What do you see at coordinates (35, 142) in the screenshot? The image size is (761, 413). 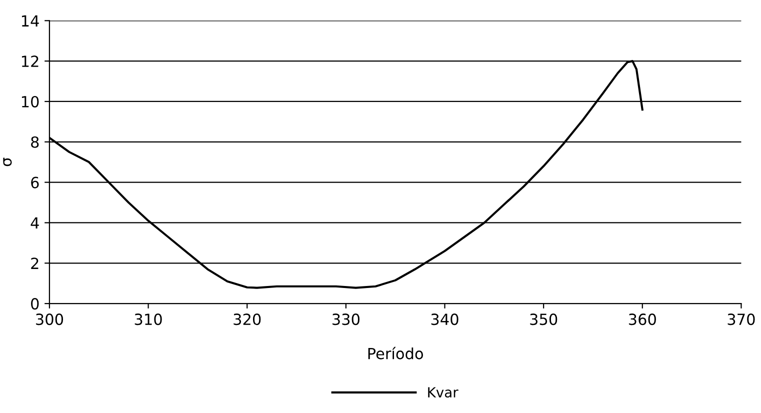 I see `y-tick-label: 8` at bounding box center [35, 142].